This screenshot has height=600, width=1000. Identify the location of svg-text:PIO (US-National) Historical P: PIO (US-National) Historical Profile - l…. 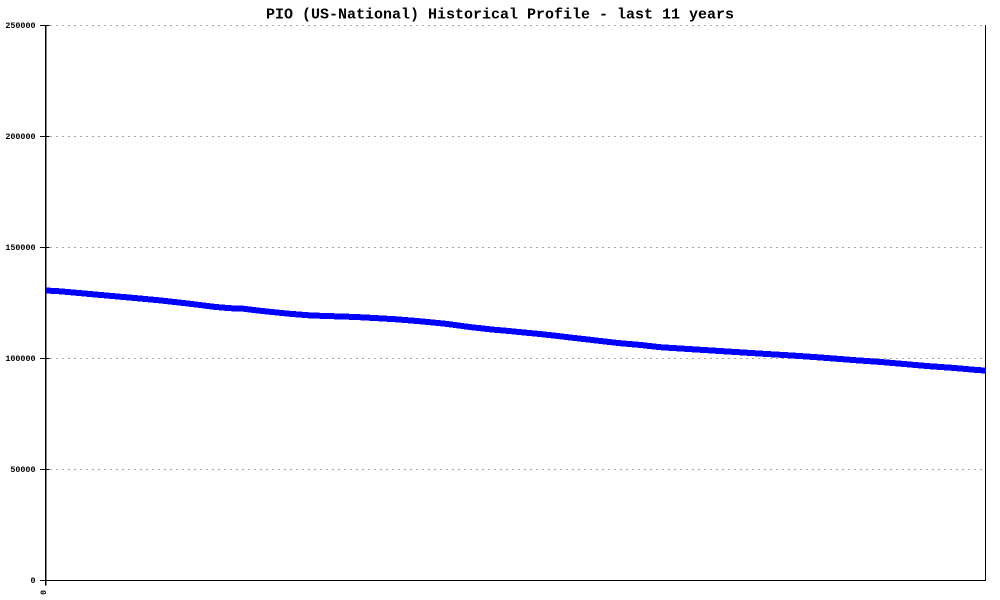
(500, 14).